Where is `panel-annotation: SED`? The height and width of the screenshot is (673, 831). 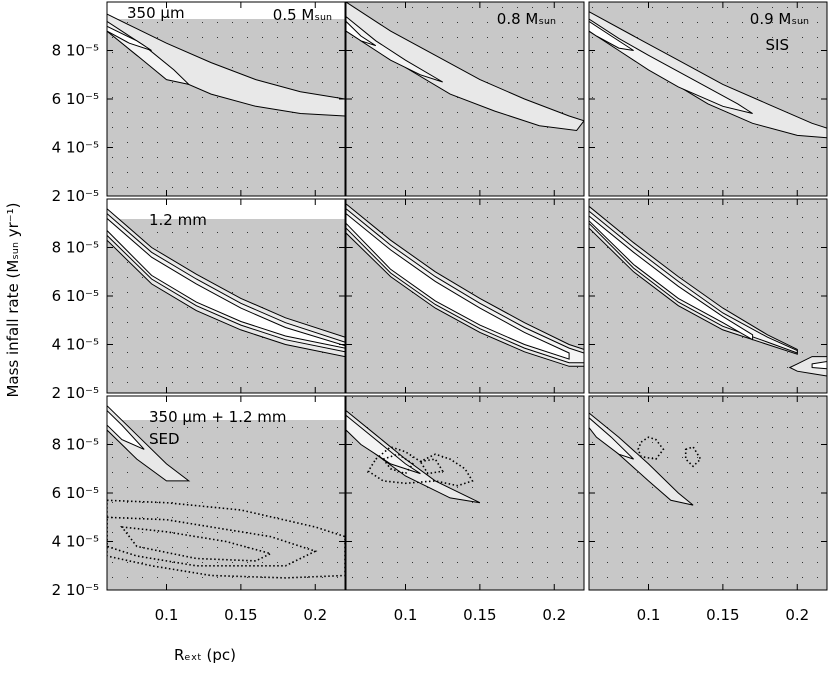 panel-annotation: SED is located at coordinates (164, 439).